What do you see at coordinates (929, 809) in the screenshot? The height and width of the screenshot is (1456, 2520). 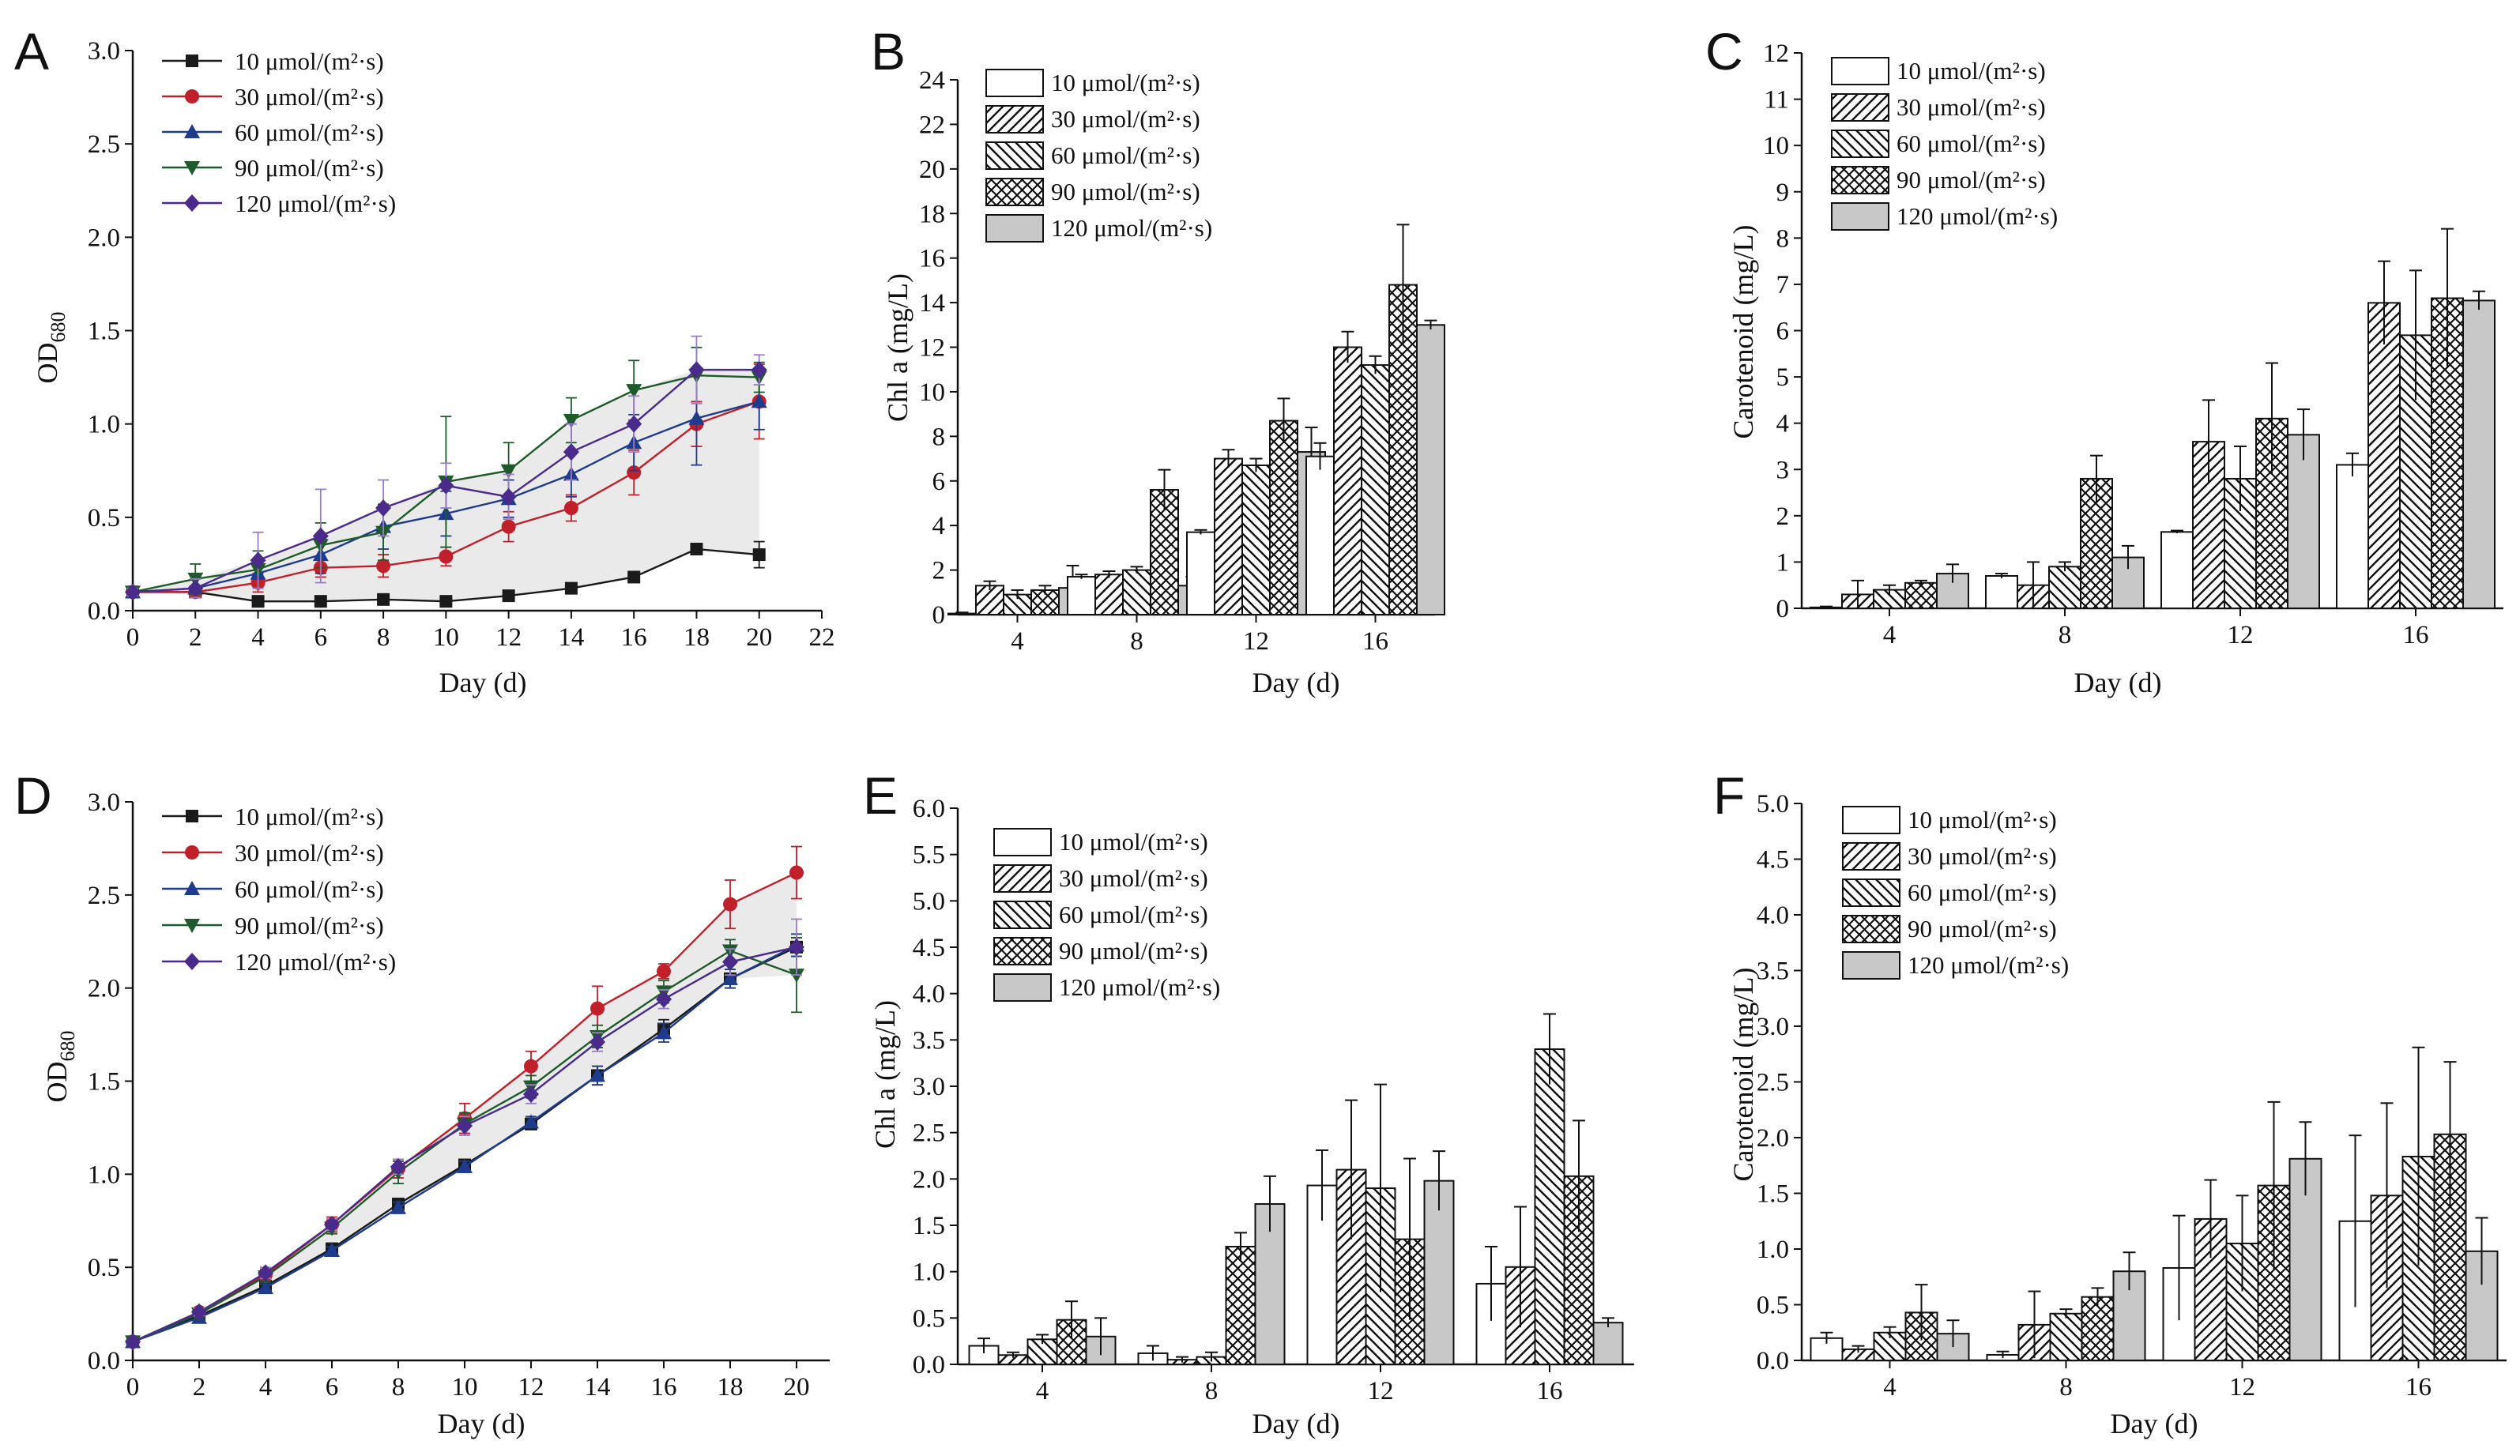 I see `y-tick-label: 6.0` at bounding box center [929, 809].